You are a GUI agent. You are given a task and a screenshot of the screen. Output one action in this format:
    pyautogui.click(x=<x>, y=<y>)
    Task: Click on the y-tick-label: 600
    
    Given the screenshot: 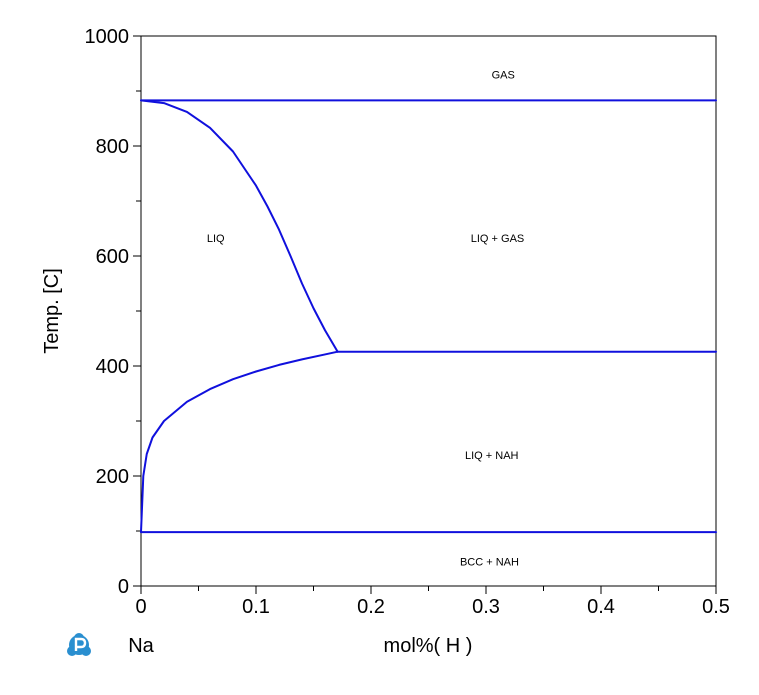 What is the action you would take?
    pyautogui.click(x=112, y=257)
    